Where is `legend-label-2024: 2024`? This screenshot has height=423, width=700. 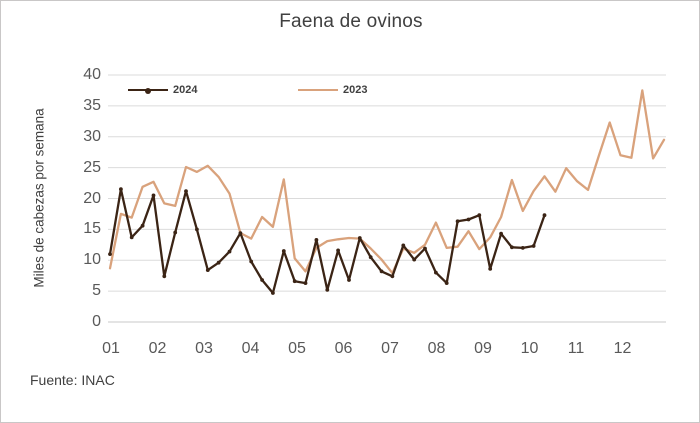
legend-label-2024: 2024 is located at coordinates (185, 90).